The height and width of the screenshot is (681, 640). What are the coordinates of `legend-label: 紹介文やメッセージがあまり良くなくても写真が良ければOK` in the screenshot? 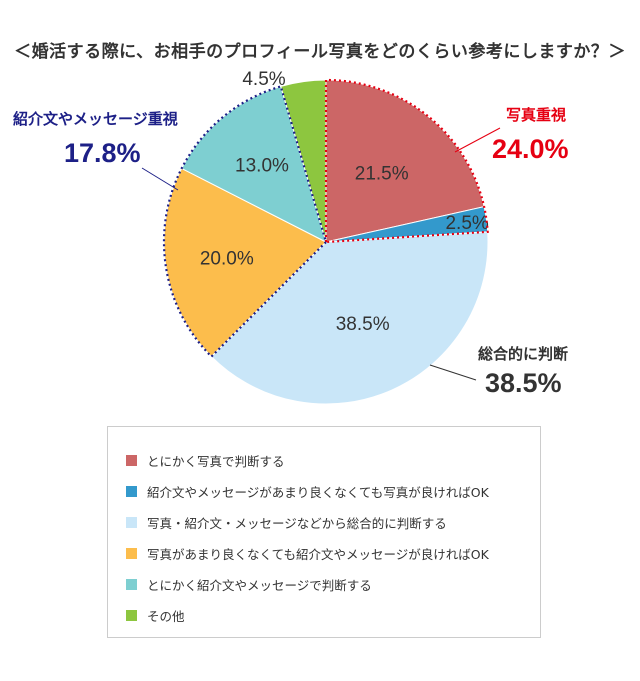 It's located at (318, 492).